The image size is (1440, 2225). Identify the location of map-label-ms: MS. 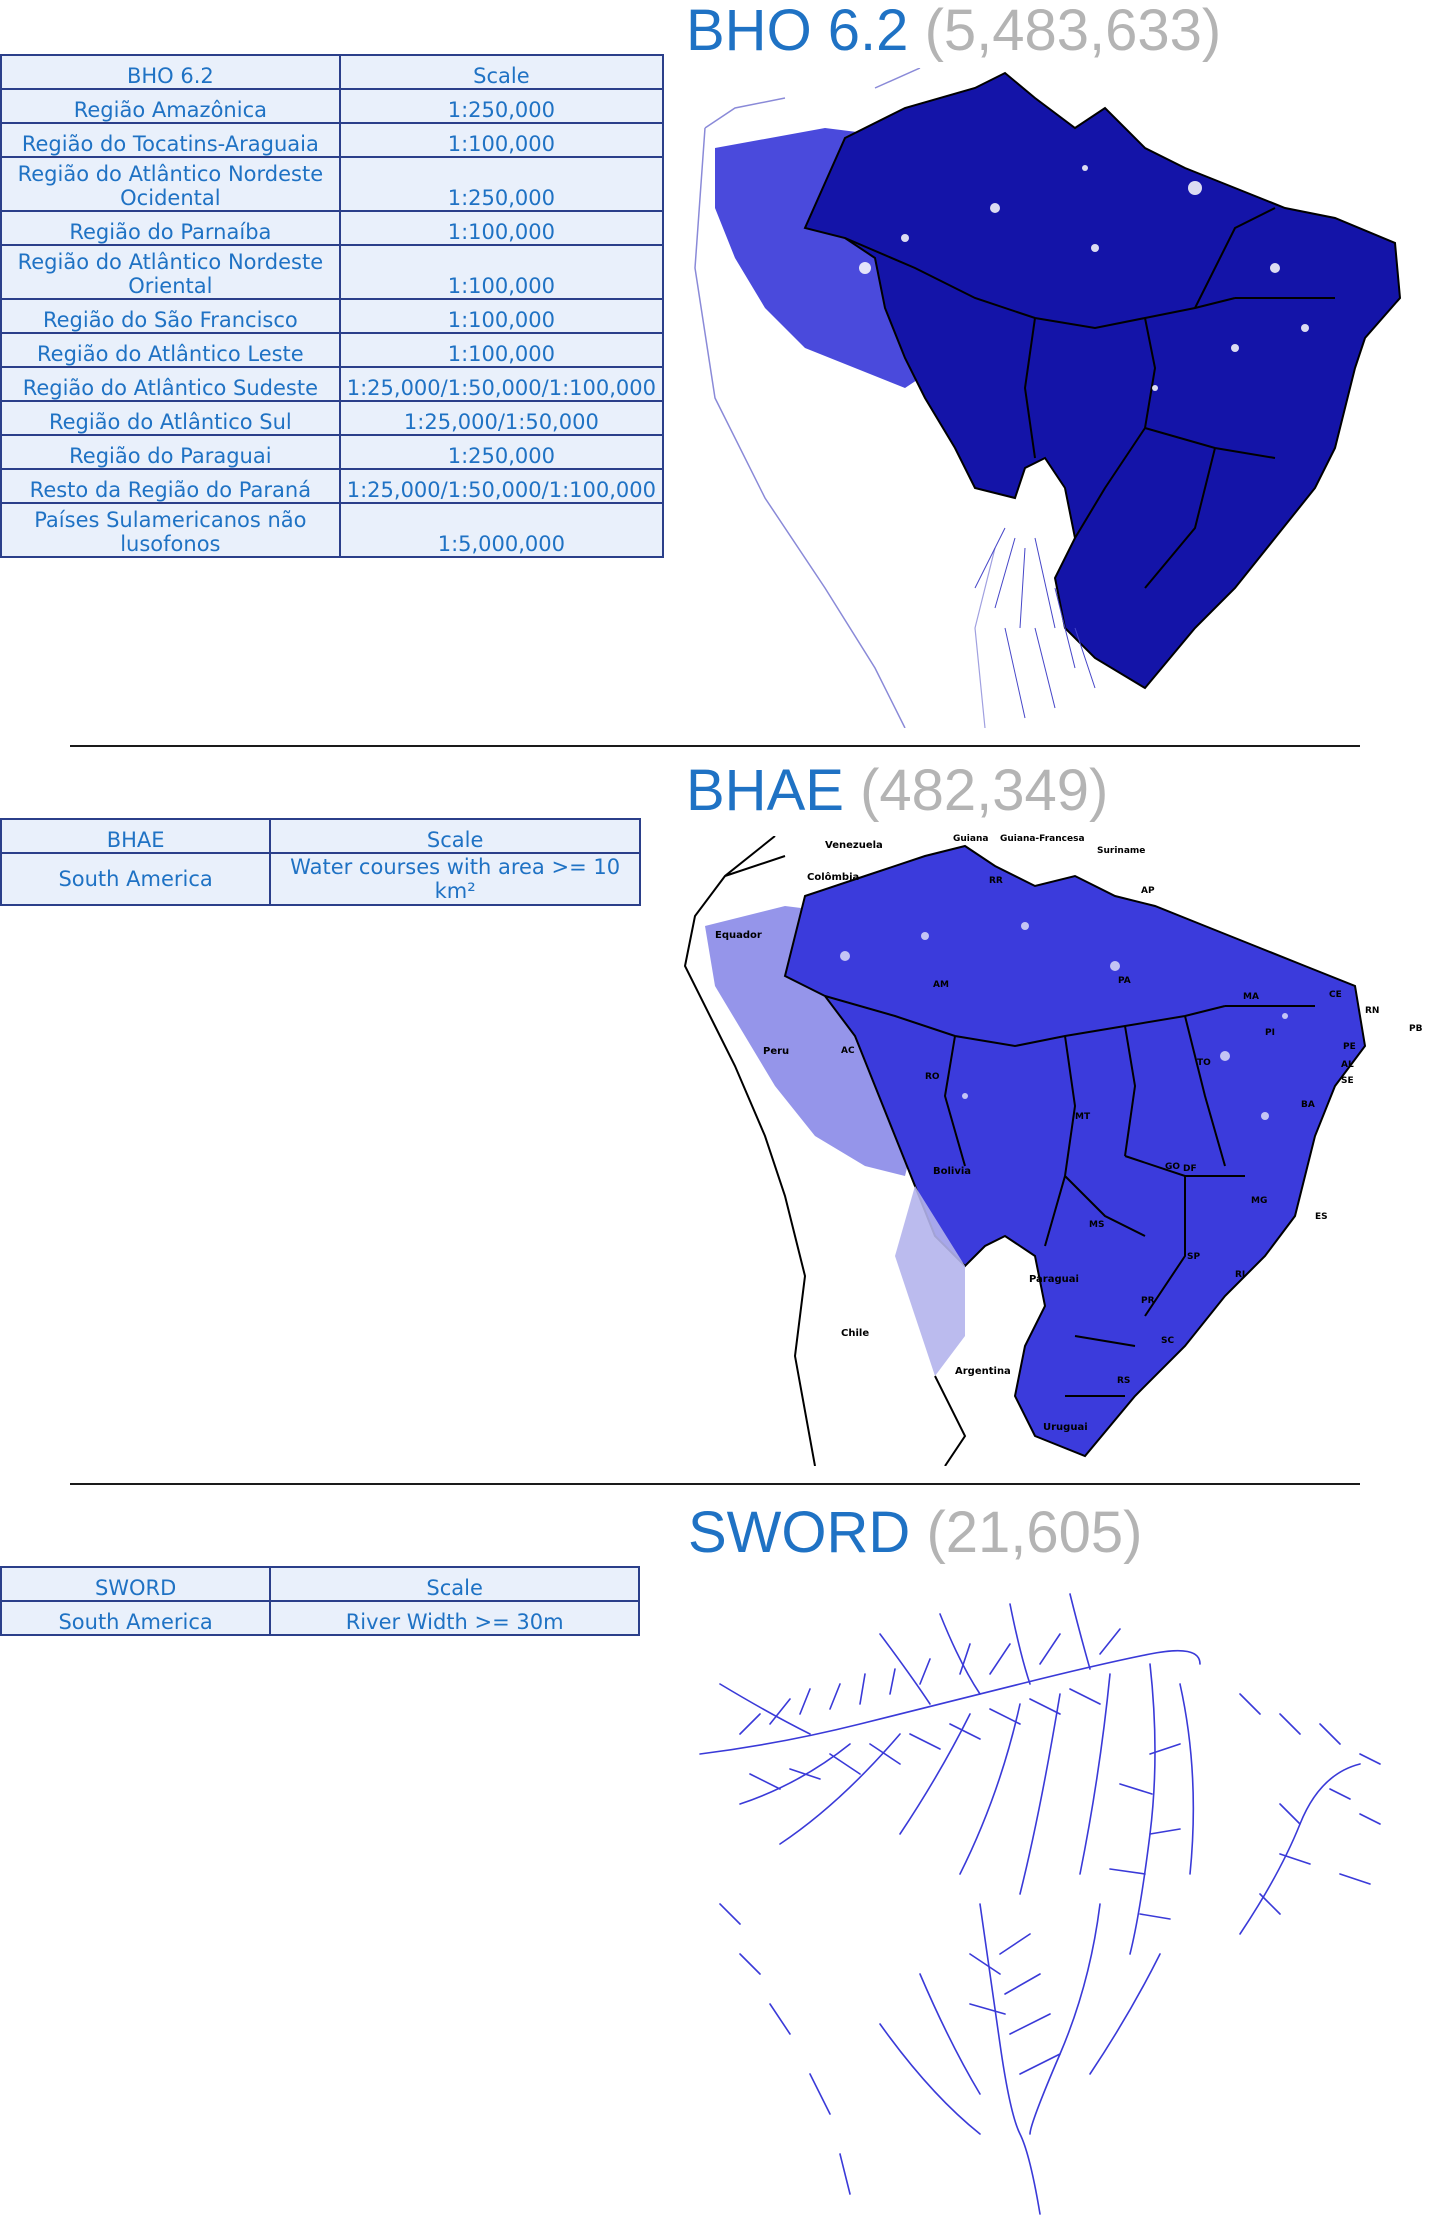
(1097, 1225).